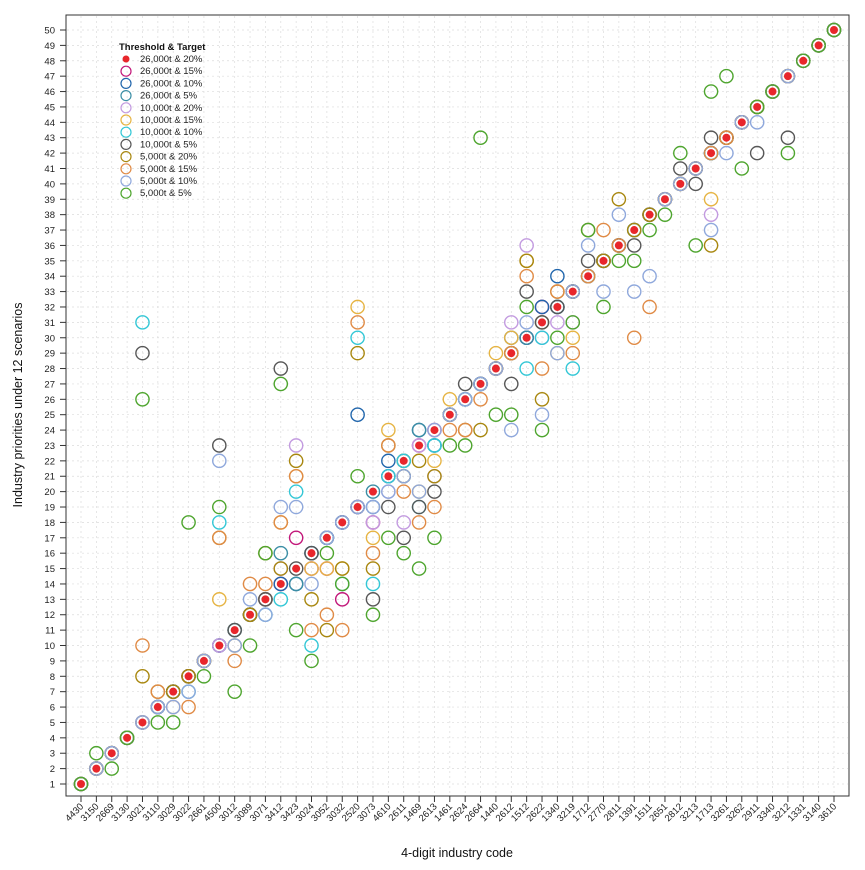  I want to click on y-tick-label: 24, so click(49, 431).